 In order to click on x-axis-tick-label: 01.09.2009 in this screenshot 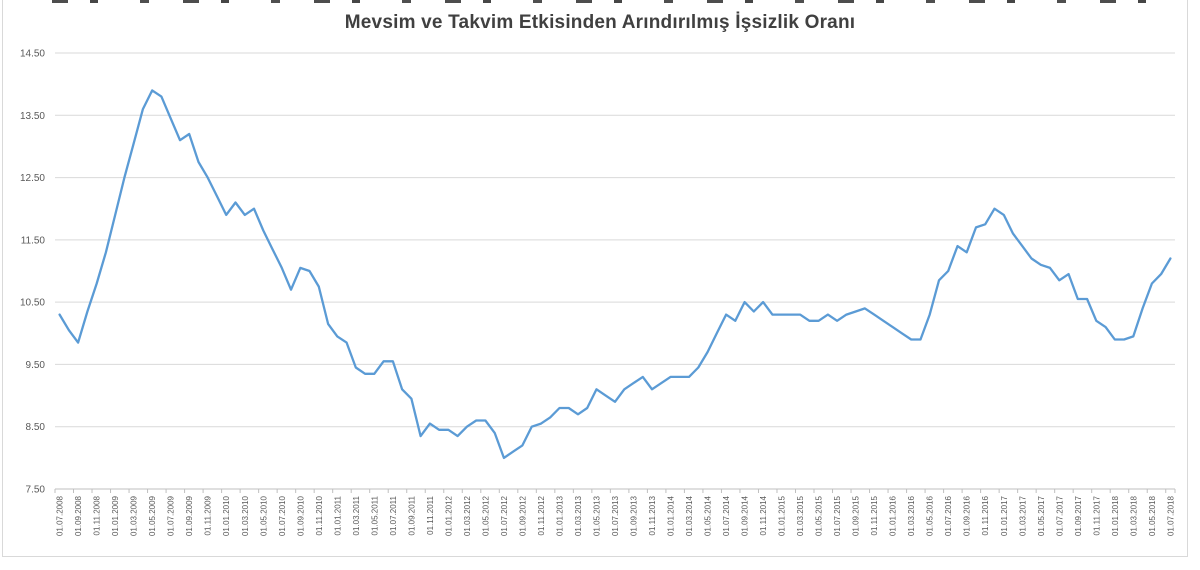, I will do `click(189, 515)`.